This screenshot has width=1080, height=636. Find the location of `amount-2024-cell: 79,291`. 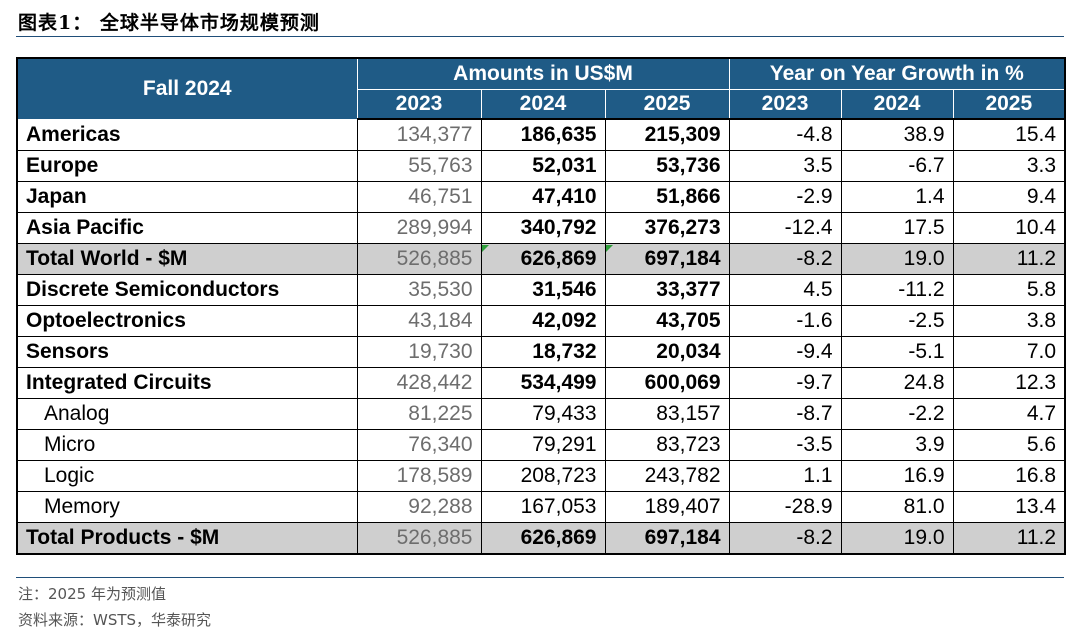

amount-2024-cell: 79,291 is located at coordinates (543, 445).